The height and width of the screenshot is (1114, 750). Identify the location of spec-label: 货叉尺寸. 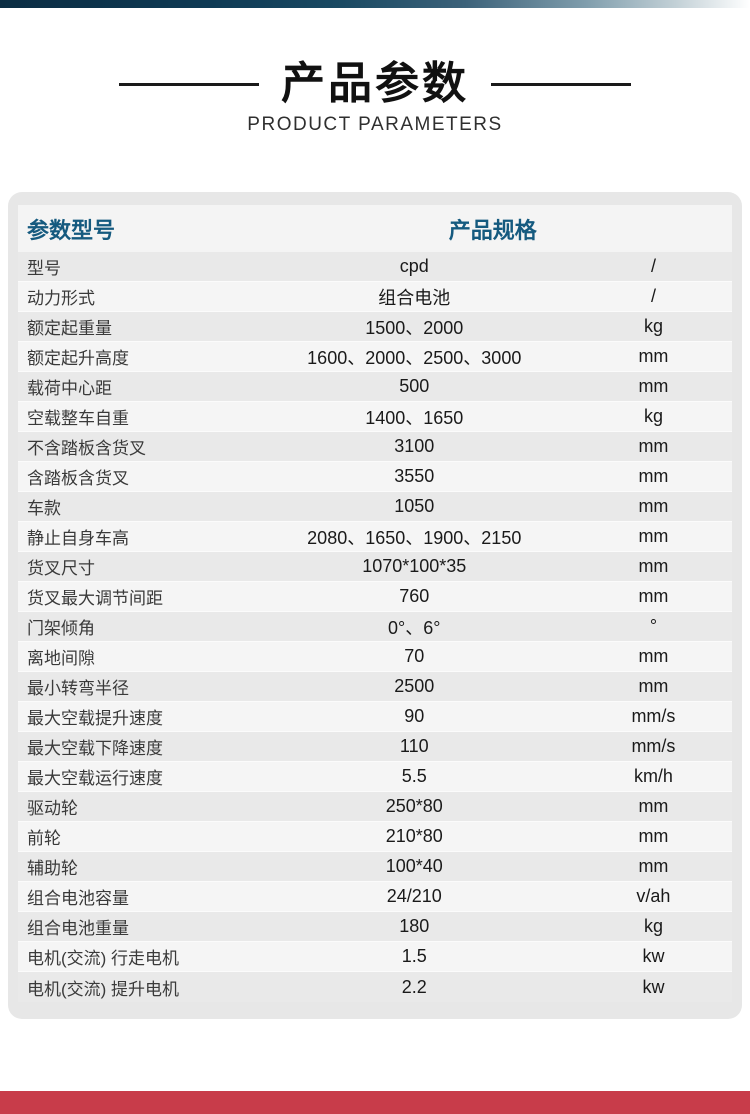
(61, 568).